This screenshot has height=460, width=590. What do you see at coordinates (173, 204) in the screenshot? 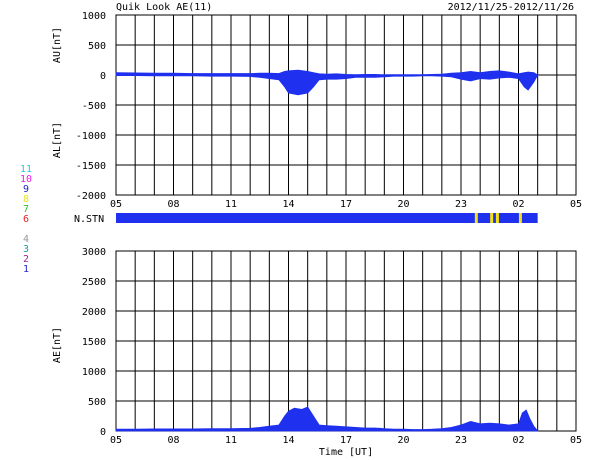
I see `au-al-x-tick-label: 08` at bounding box center [173, 204].